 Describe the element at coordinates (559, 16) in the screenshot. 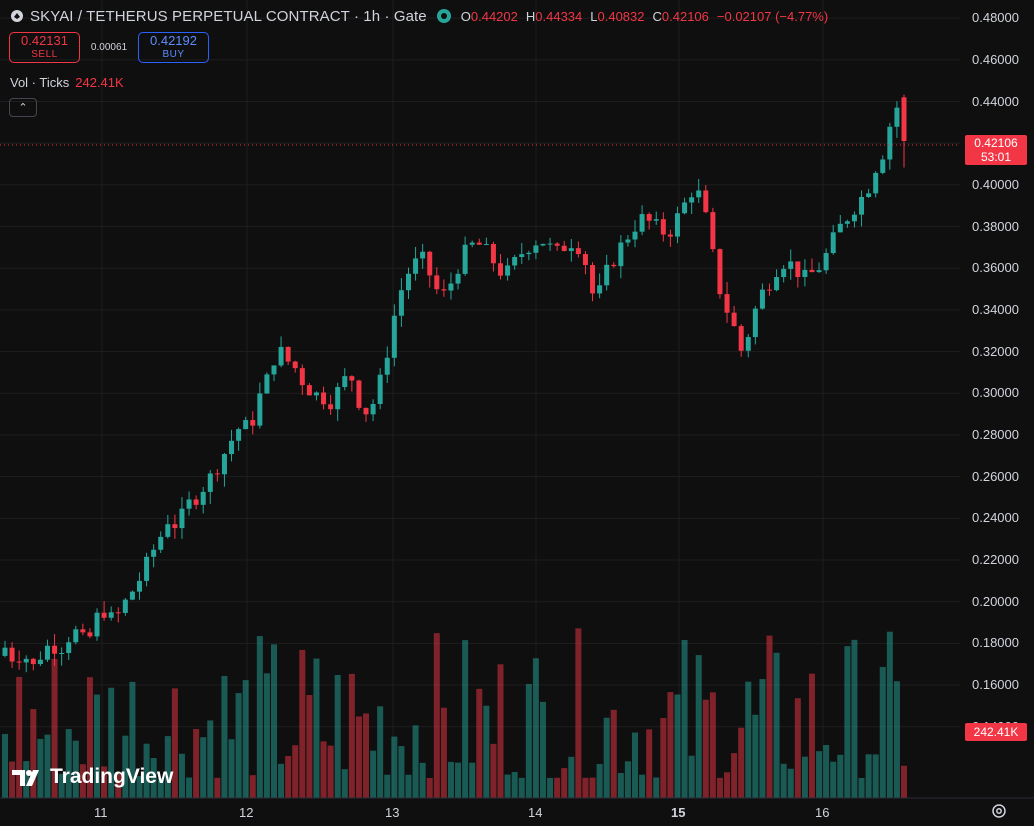

I see `high-value: 0.44334` at that location.